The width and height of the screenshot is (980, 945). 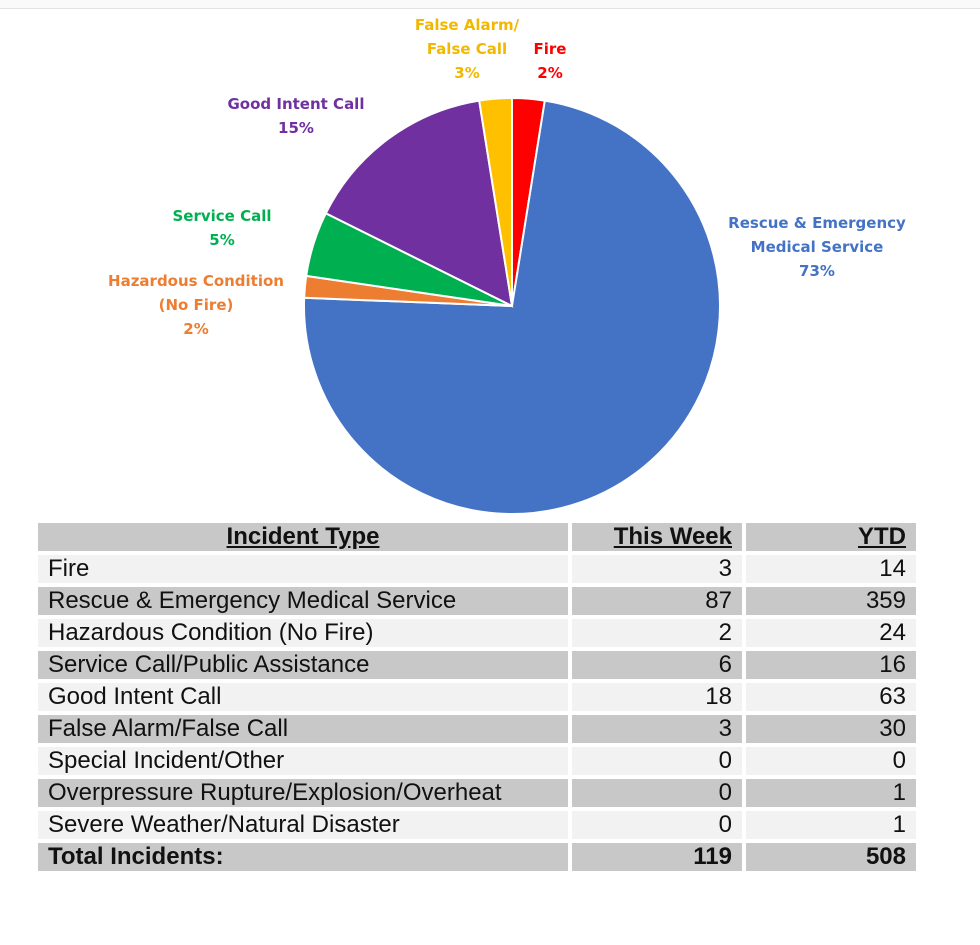 What do you see at coordinates (303, 569) in the screenshot?
I see `row-type: Fire` at bounding box center [303, 569].